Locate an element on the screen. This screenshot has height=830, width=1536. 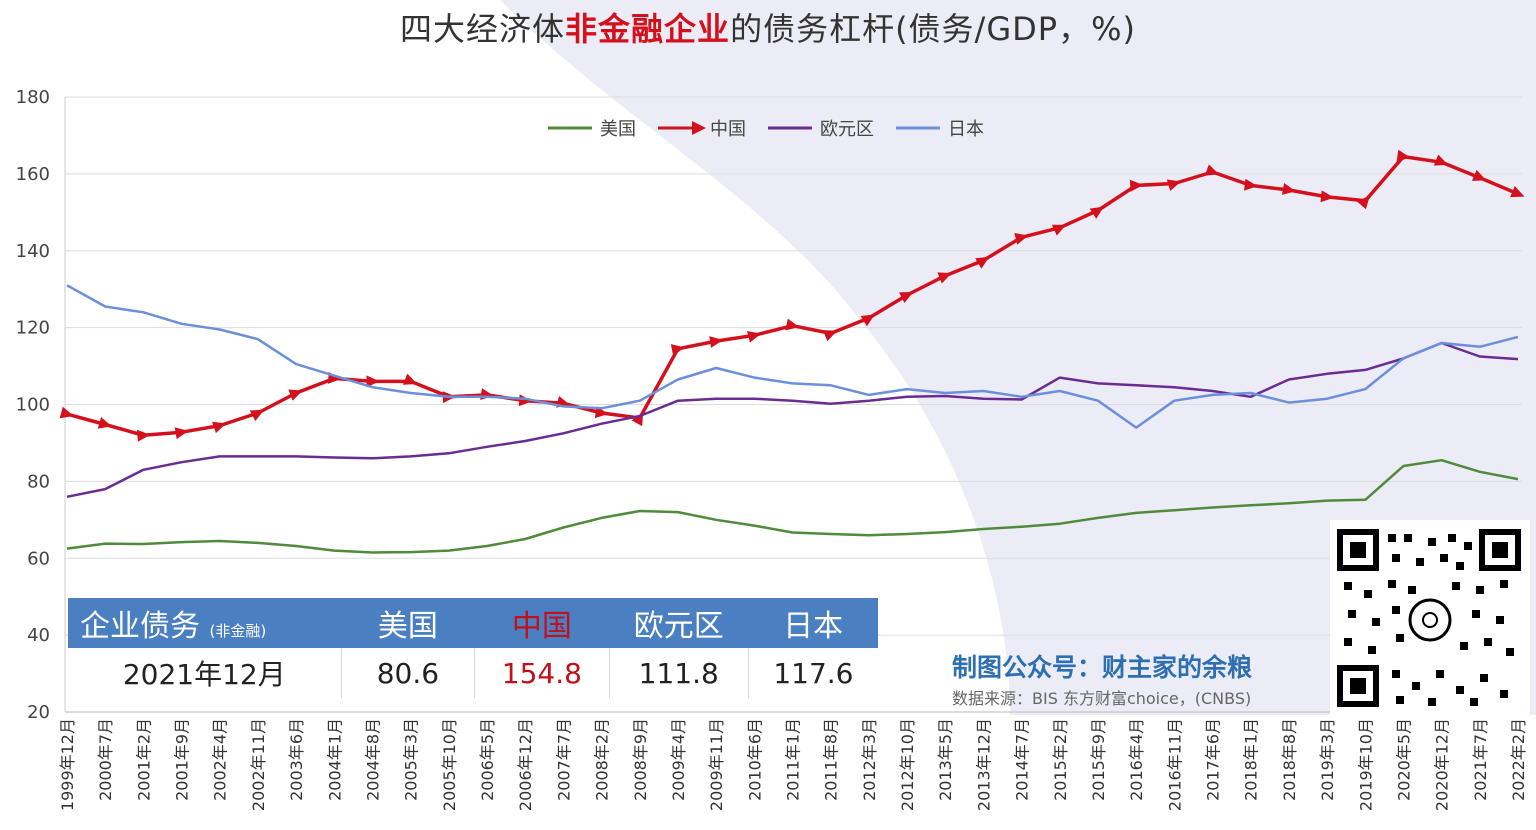
x-tick-label: 2019年3月 is located at coordinates (1327, 759).